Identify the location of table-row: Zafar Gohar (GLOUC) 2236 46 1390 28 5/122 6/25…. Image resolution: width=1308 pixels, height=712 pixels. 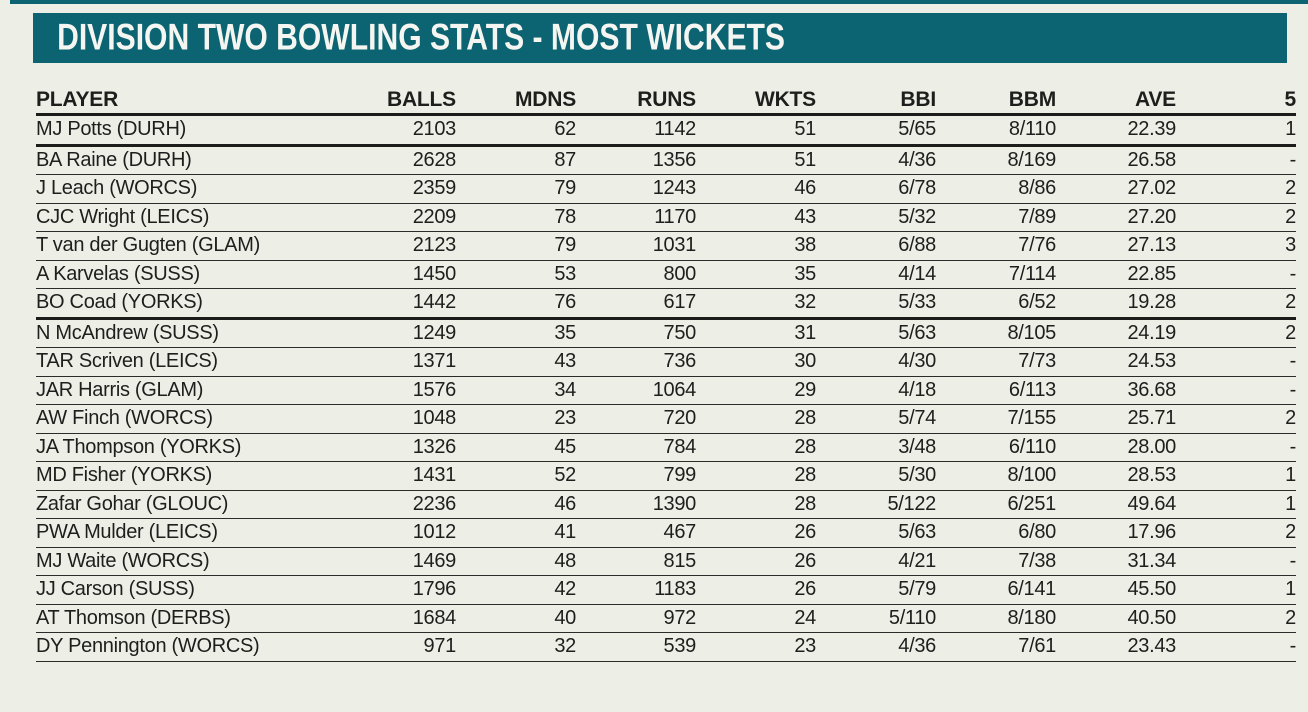
(666, 504).